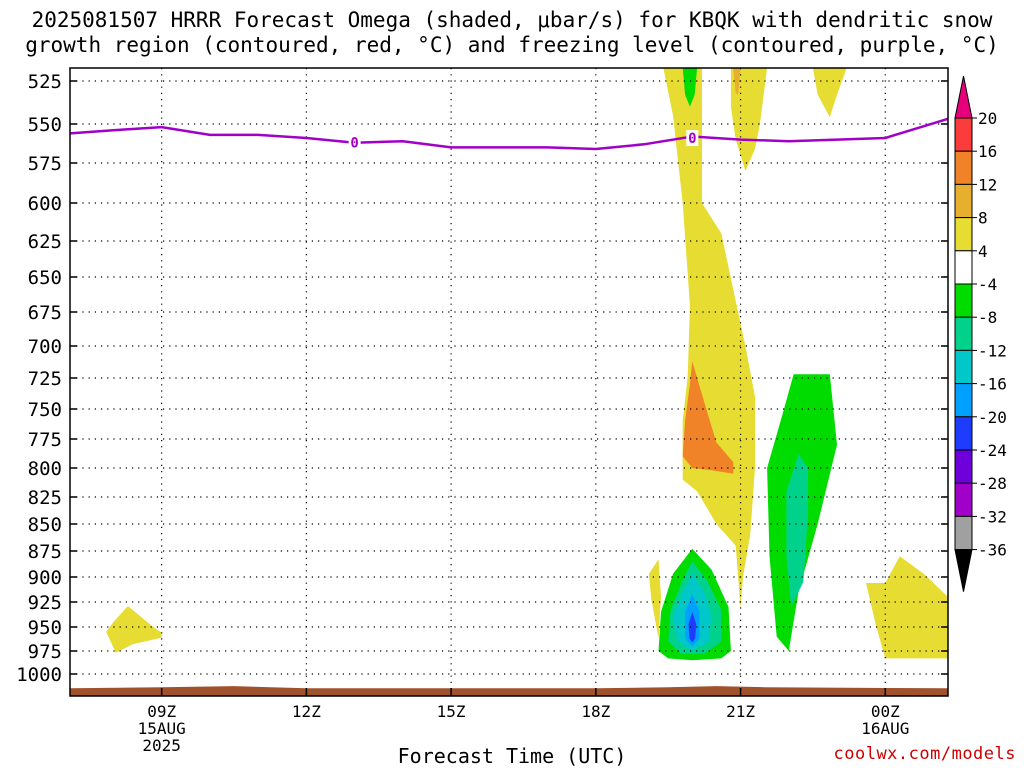 The width and height of the screenshot is (1024, 768). Describe the element at coordinates (45, 164) in the screenshot. I see `y-tick-label-575: 575` at that location.